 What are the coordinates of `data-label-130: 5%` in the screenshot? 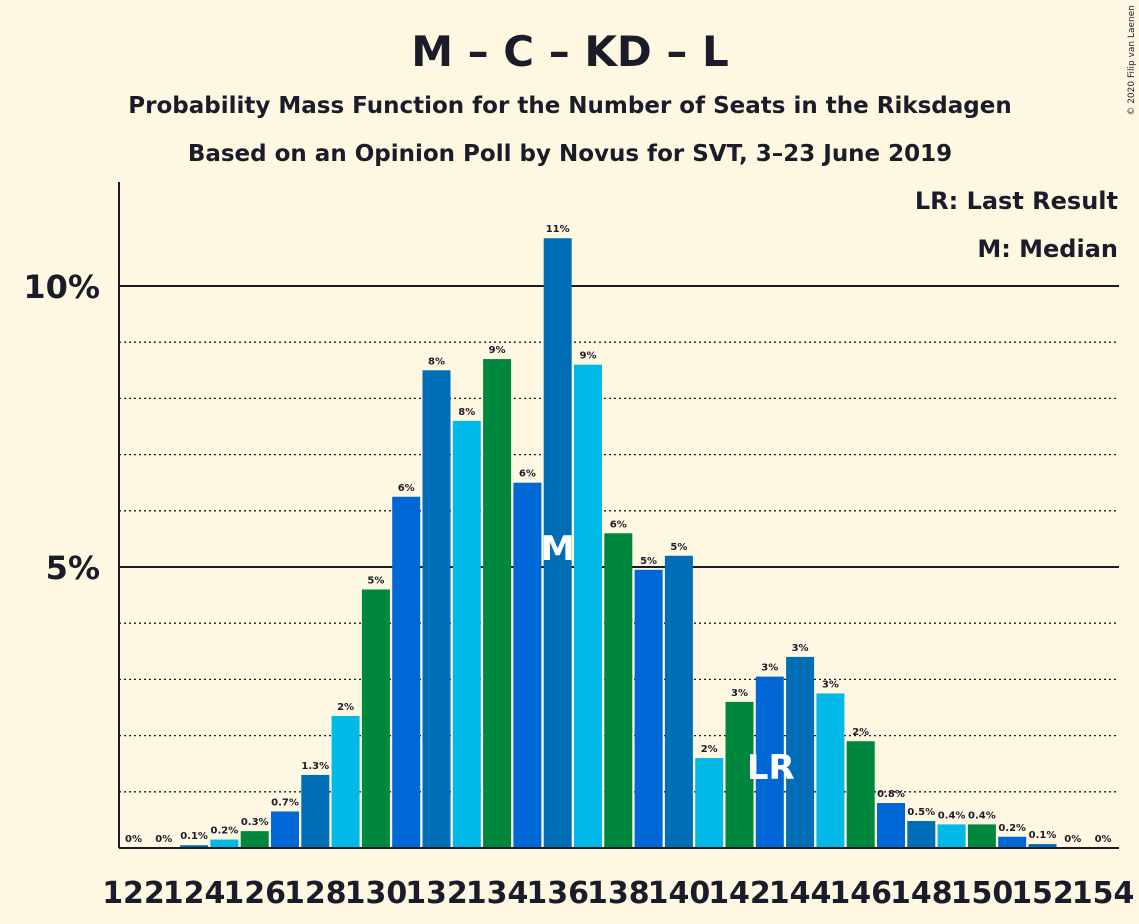 It's located at (375, 580).